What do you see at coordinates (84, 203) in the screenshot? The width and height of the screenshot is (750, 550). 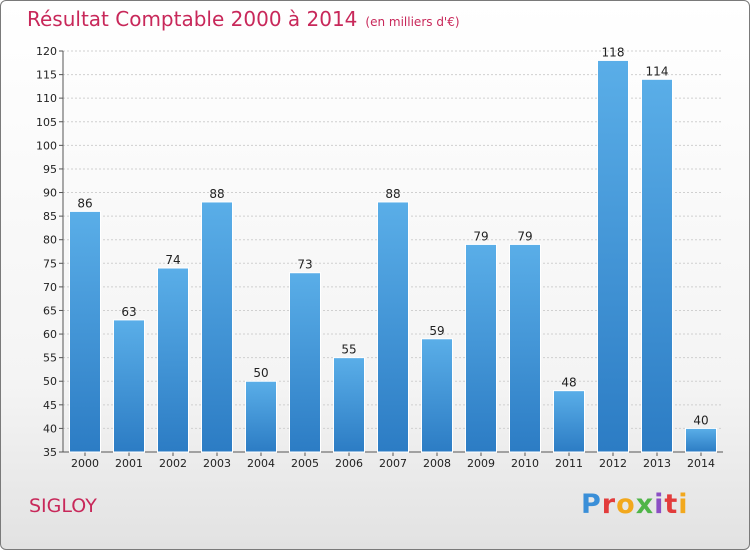 I see `value-label: 86` at bounding box center [84, 203].